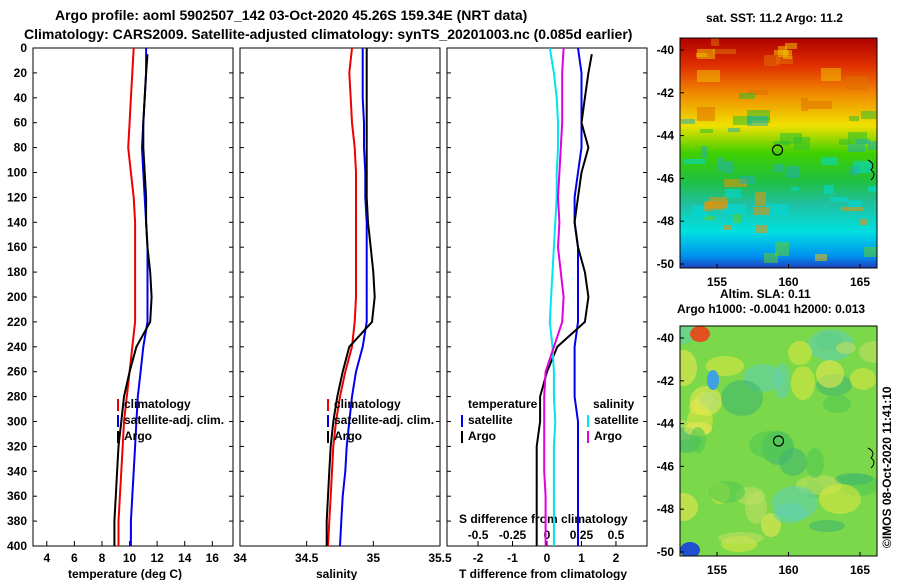 Image resolution: width=900 pixels, height=580 pixels. What do you see at coordinates (713, 380) in the screenshot?
I see `sla-low-anomaly` at bounding box center [713, 380].